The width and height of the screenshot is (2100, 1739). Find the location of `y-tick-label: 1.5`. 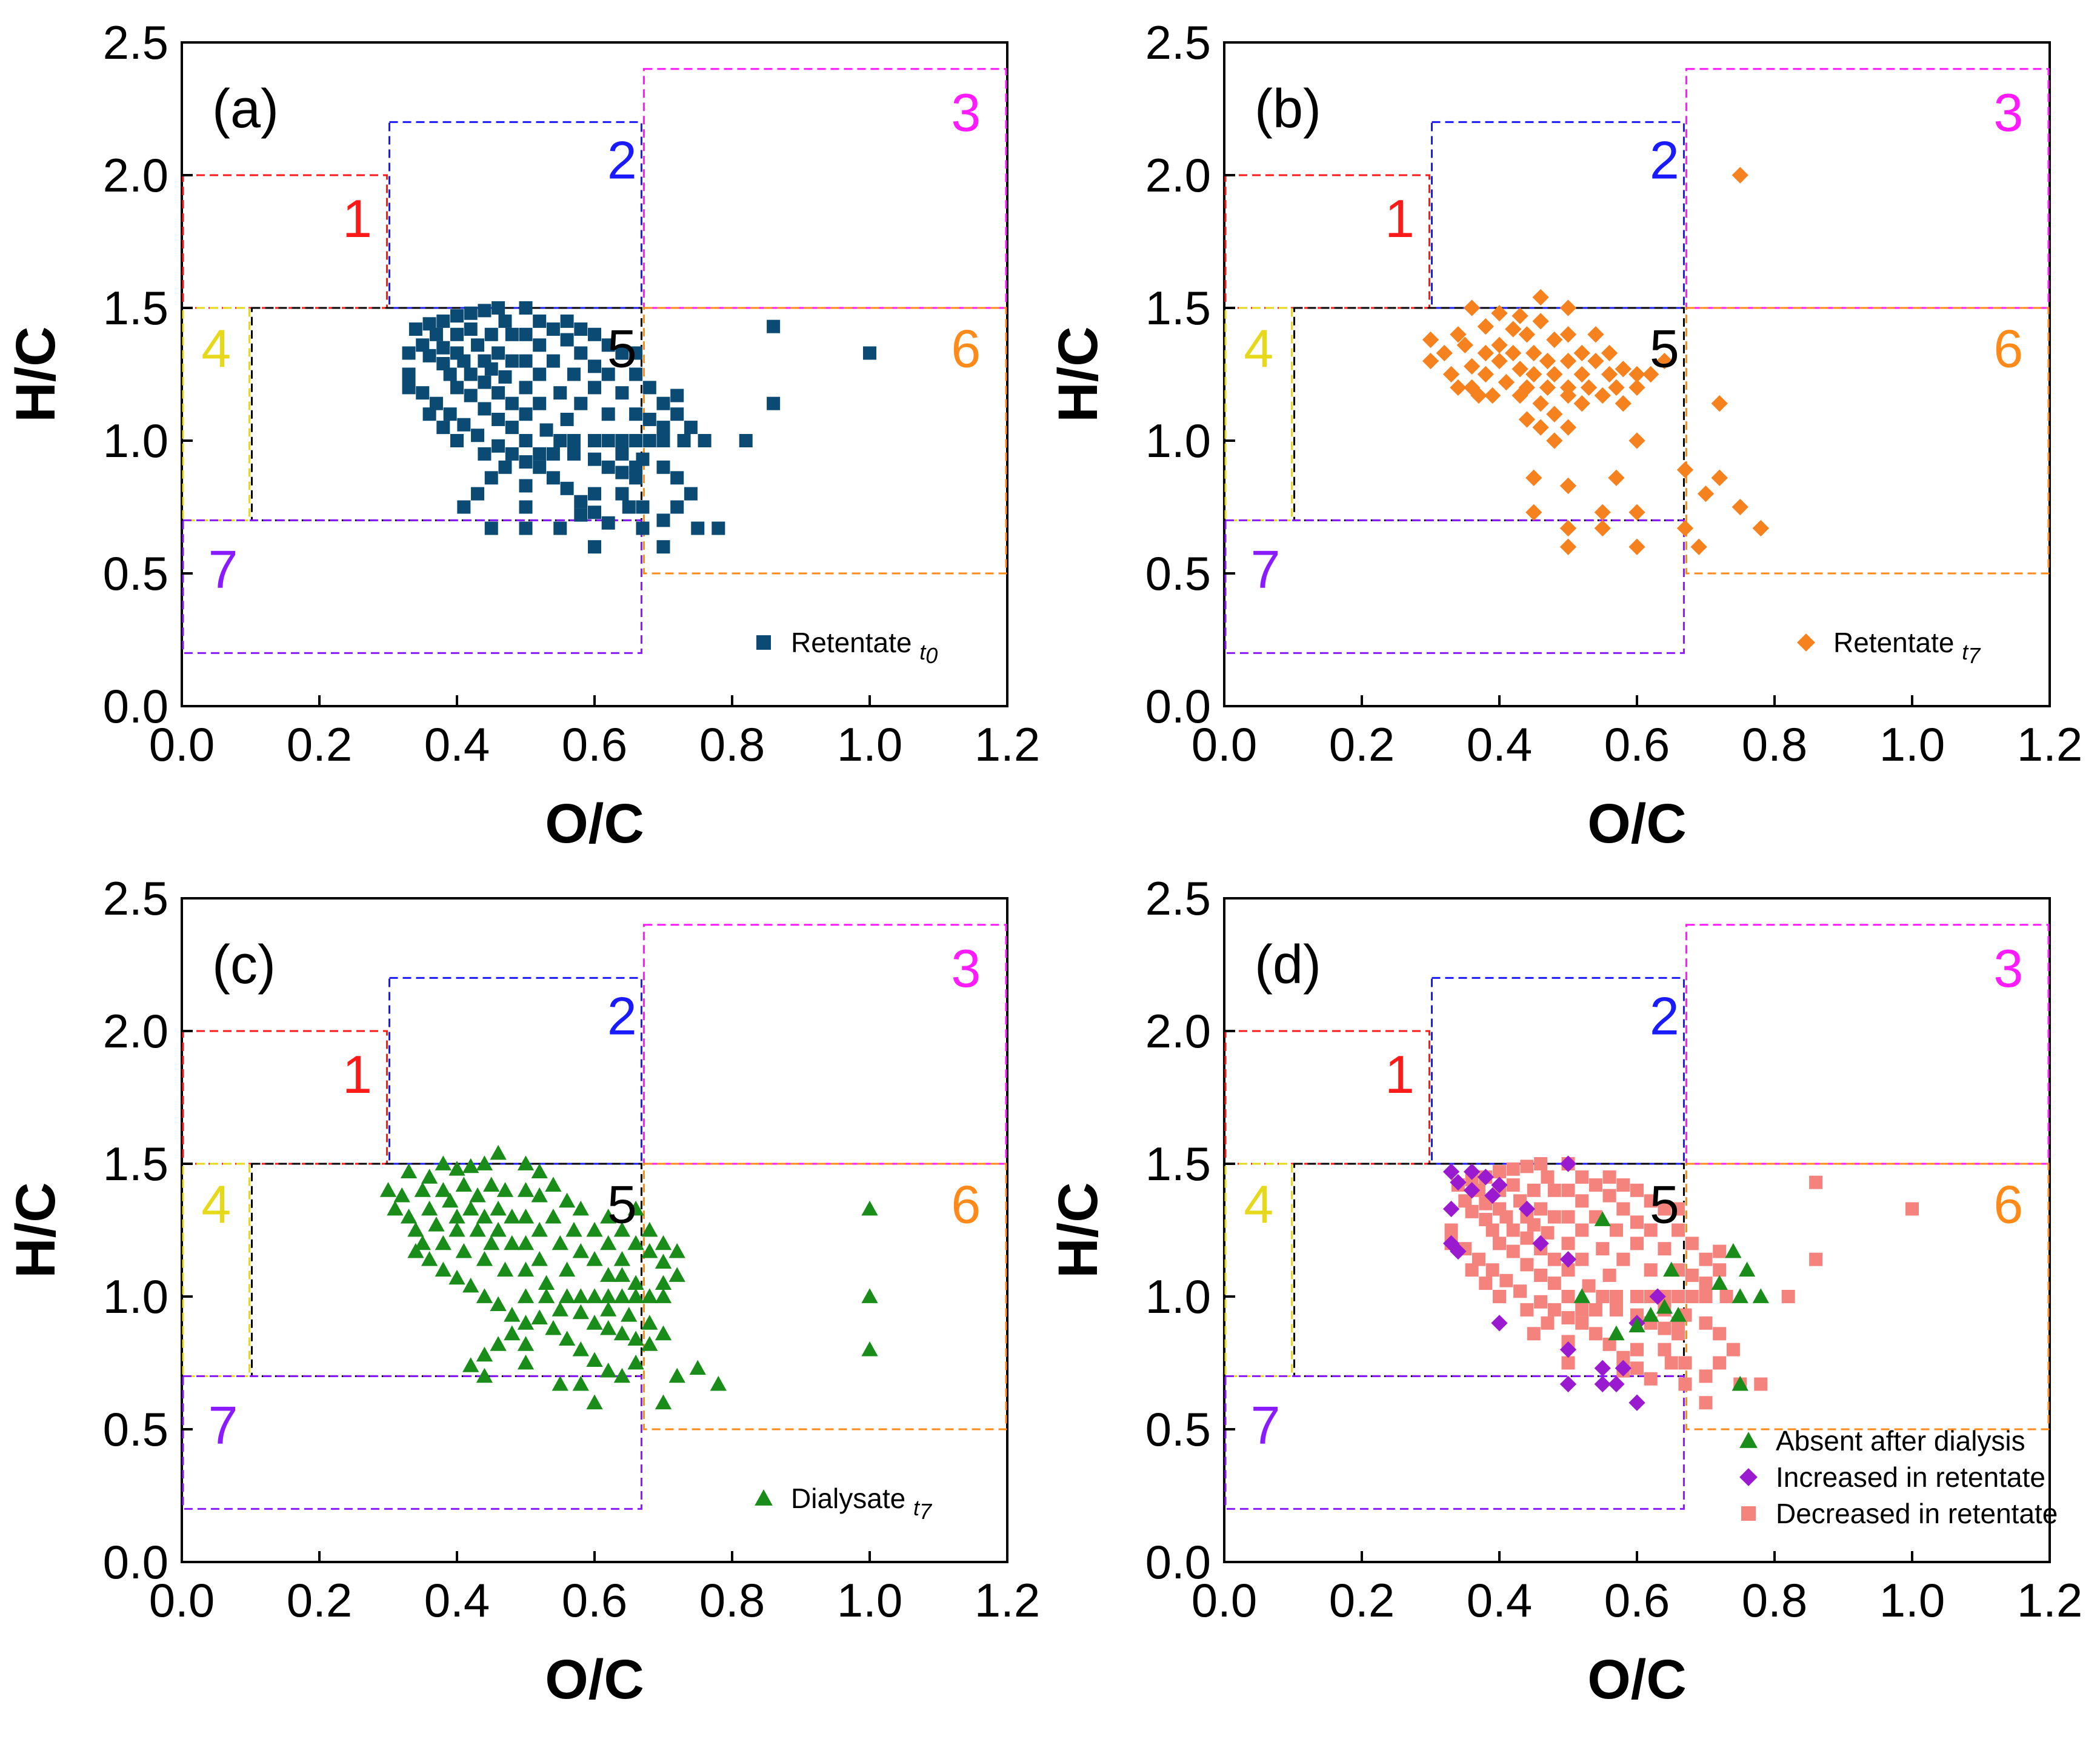

y-tick-label: 1.5 is located at coordinates (135, 308).